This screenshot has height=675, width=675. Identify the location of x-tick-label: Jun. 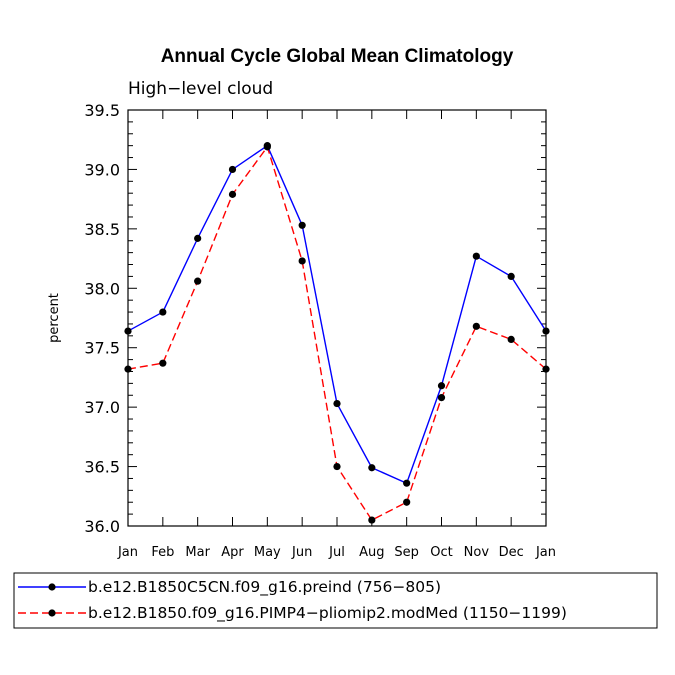
(301, 552).